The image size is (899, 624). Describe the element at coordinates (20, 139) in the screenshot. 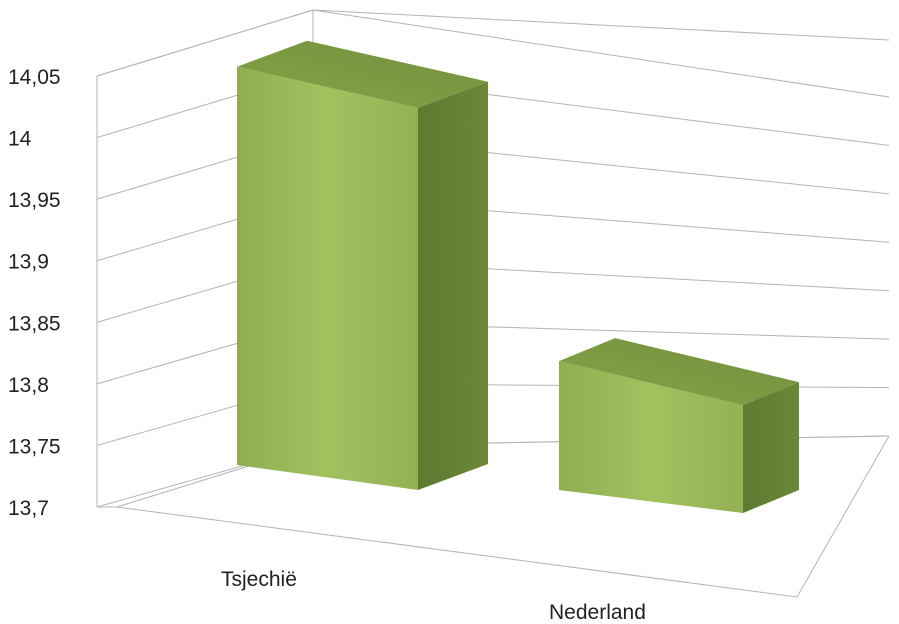

I see `y-tick-label: 14` at that location.